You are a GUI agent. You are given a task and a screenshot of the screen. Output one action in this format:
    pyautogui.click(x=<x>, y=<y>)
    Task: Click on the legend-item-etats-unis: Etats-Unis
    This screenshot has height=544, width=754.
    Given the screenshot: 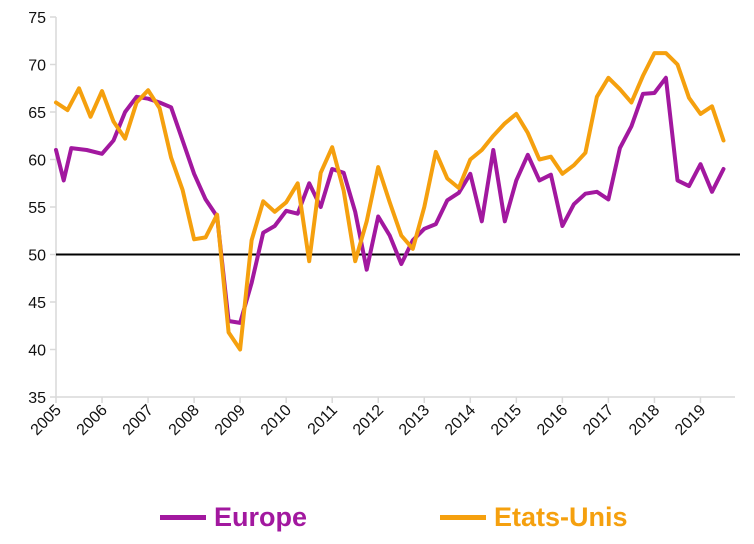 What is the action you would take?
    pyautogui.click(x=534, y=517)
    